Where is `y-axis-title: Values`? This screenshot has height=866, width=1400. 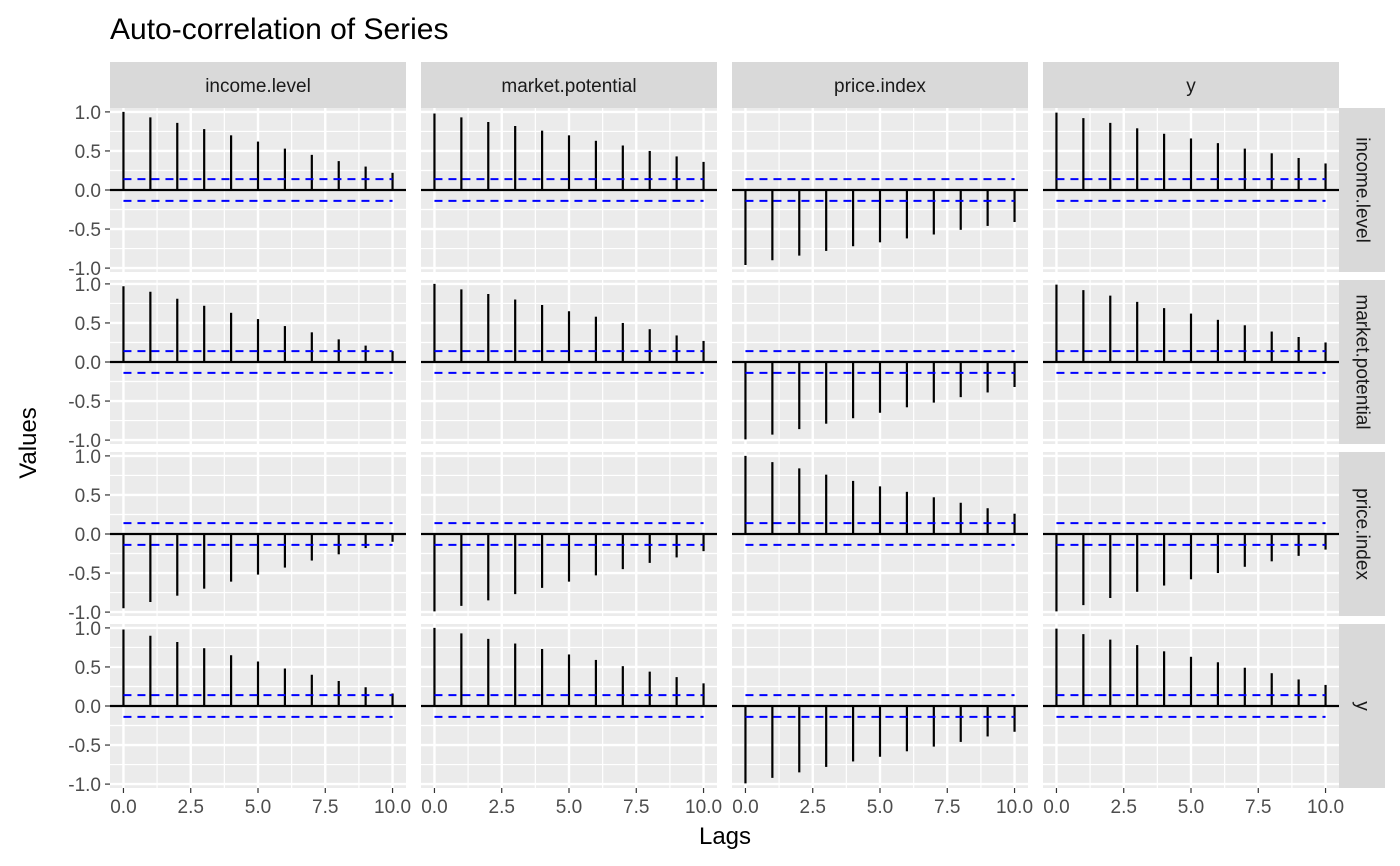 y-axis-title: Values is located at coordinates (28, 443).